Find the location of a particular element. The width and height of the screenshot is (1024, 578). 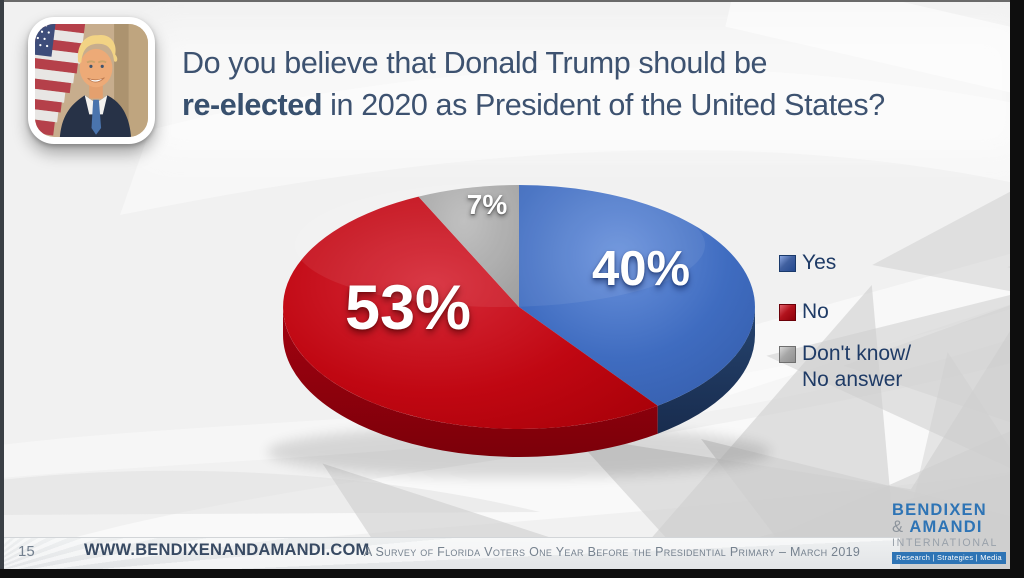

logo-name-top: BENDIXEN is located at coordinates (939, 510).